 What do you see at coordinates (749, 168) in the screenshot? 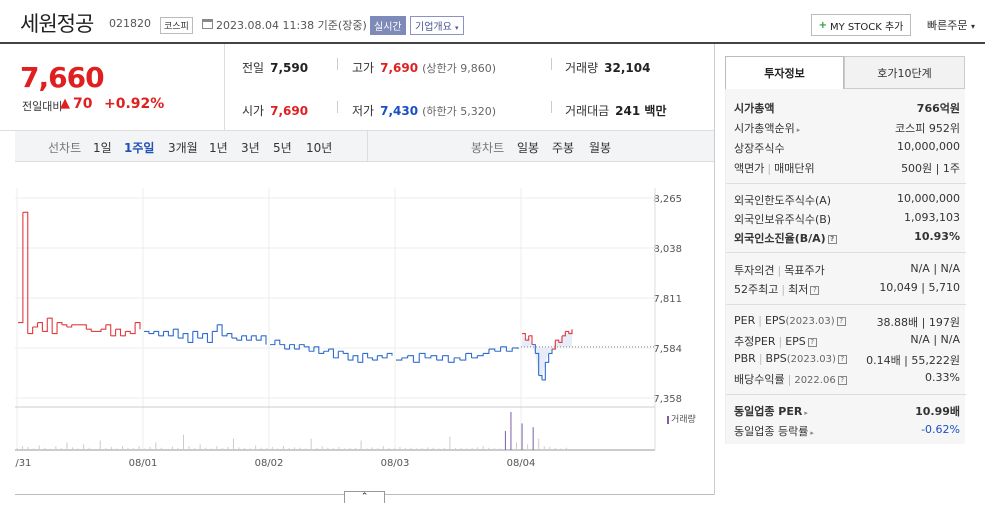
I see `par-label: 액면가` at bounding box center [749, 168].